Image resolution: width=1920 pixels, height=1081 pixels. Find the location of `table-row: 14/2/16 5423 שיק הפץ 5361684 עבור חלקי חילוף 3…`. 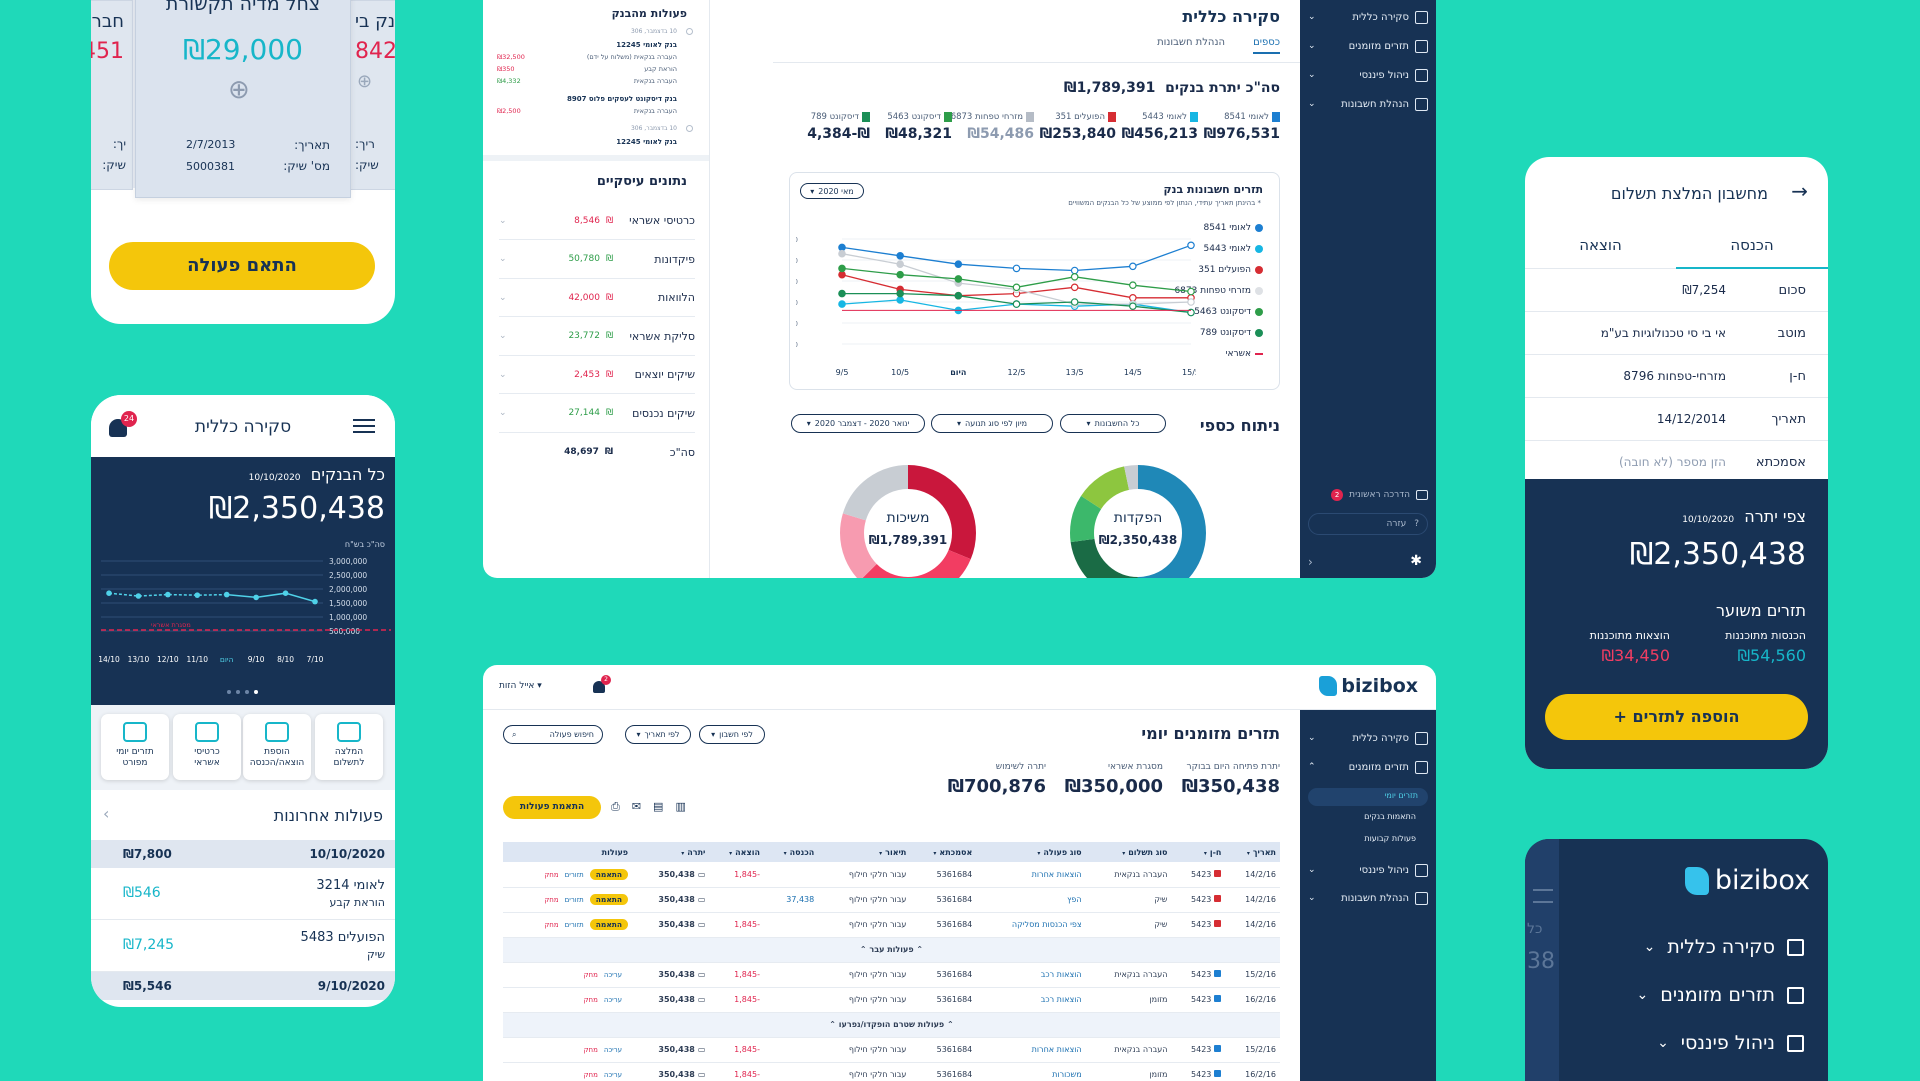

table-row: 14/2/16 5423 שיק הפץ 5361684 עבור חלקי חילוף 3… is located at coordinates (891, 900).